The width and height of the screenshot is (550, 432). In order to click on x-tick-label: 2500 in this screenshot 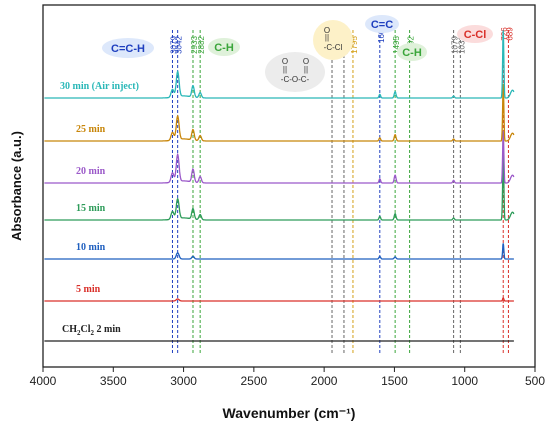, I will do `click(254, 381)`.